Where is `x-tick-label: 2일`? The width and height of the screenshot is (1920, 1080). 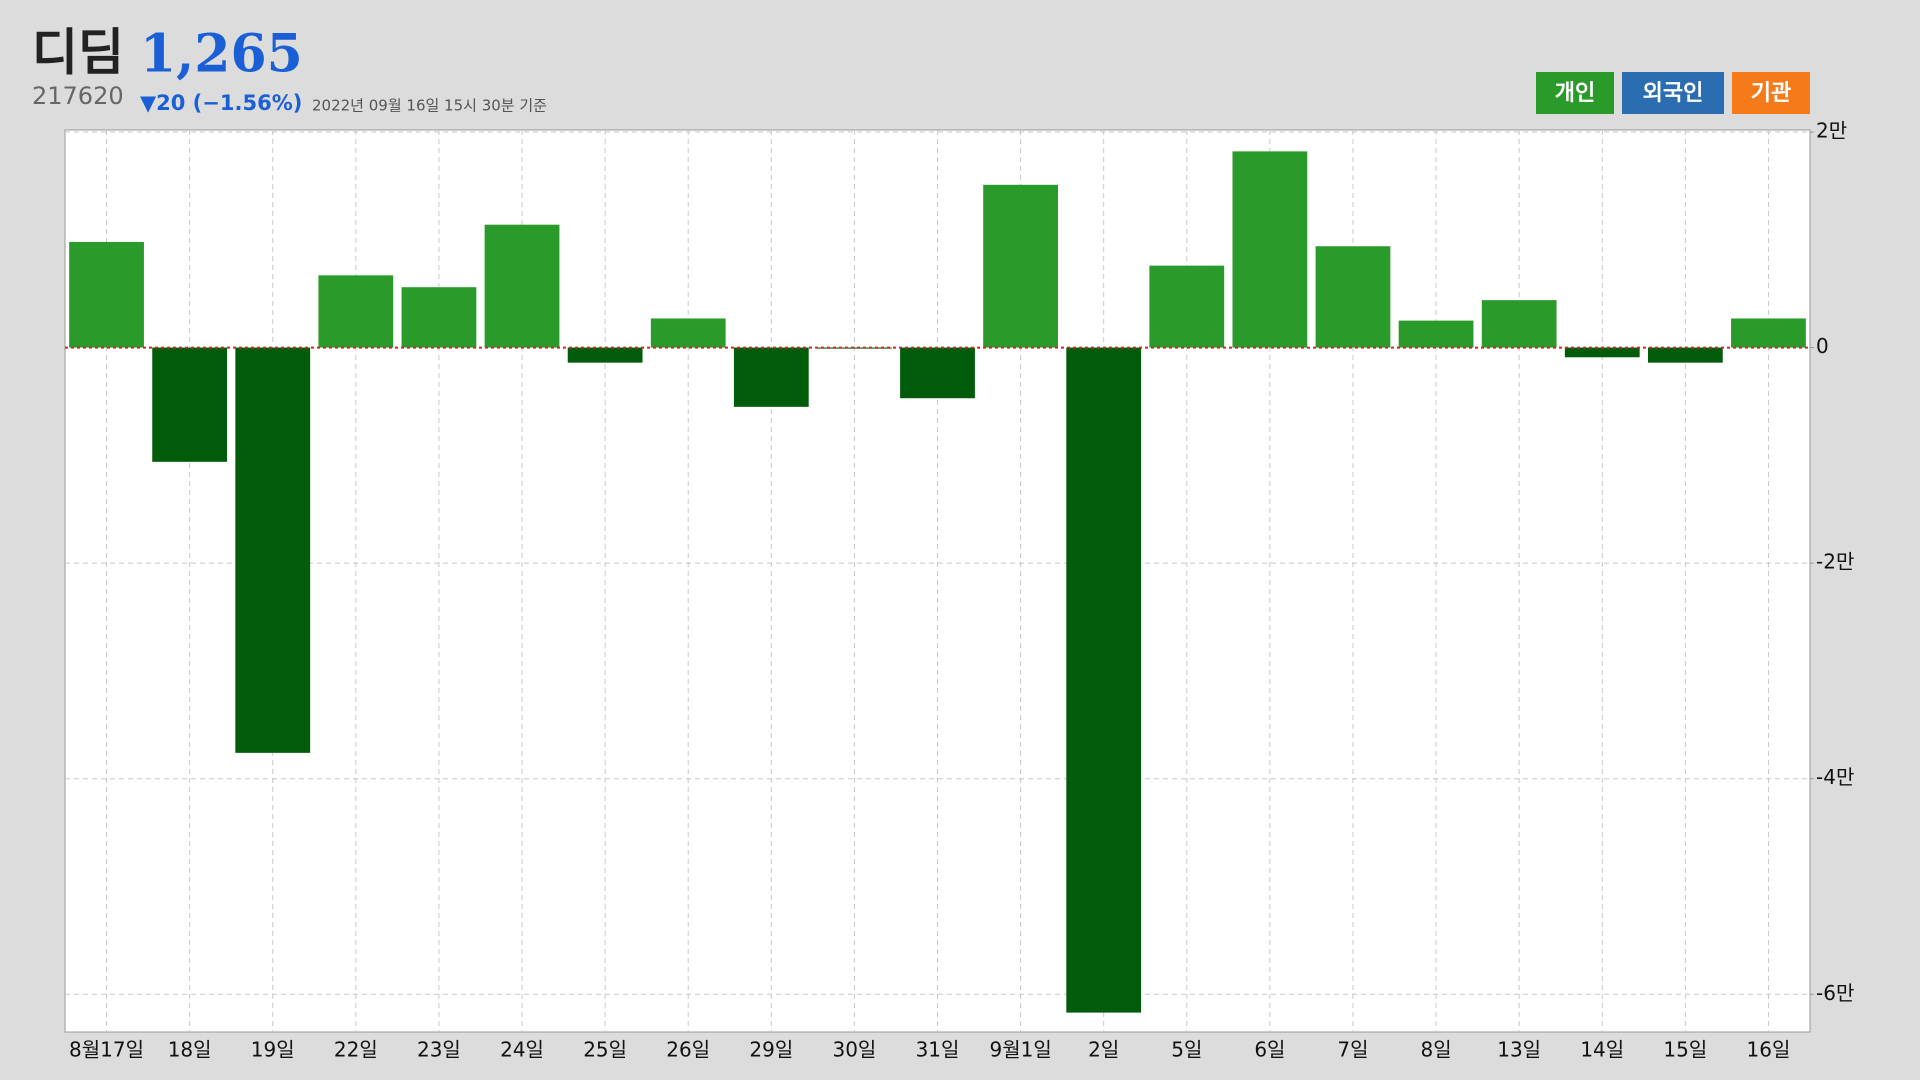
x-tick-label: 2일 is located at coordinates (1103, 1050).